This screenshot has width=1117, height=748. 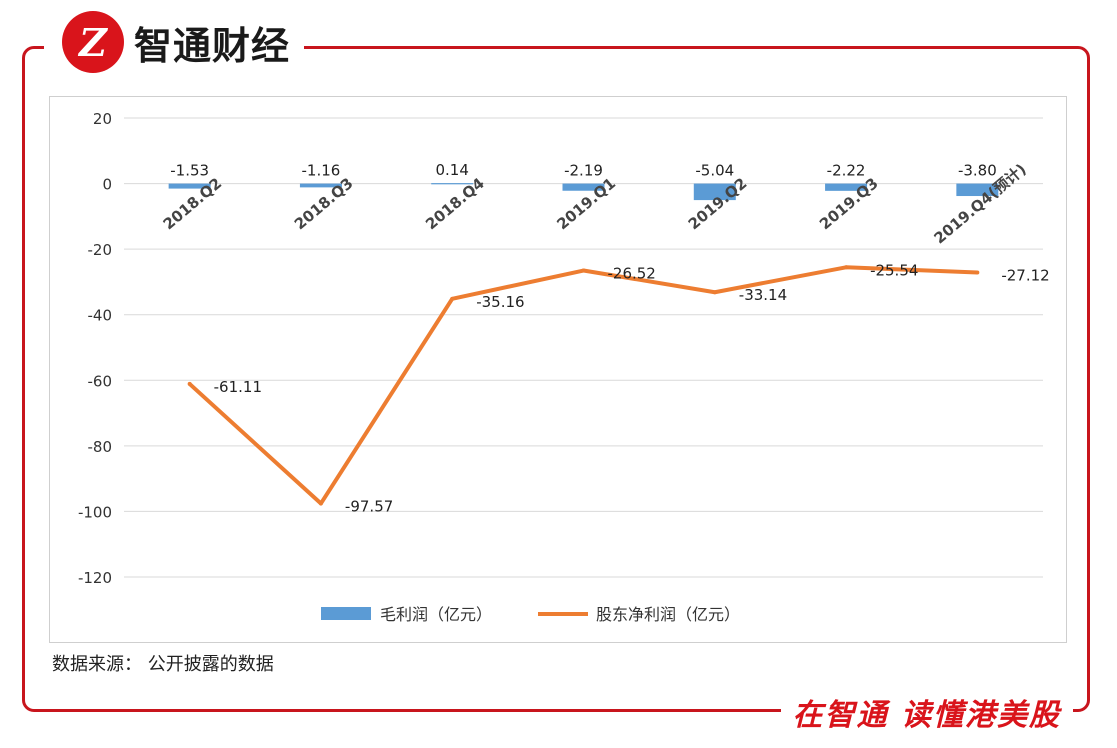 What do you see at coordinates (100, 250) in the screenshot?
I see `y-tick-label: -20` at bounding box center [100, 250].